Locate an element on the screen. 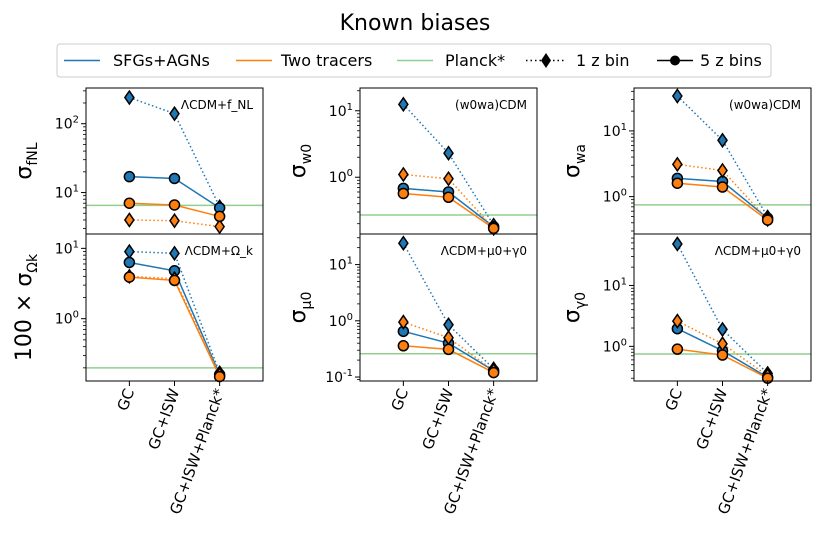  legend-marker-circle is located at coordinates (675, 60).